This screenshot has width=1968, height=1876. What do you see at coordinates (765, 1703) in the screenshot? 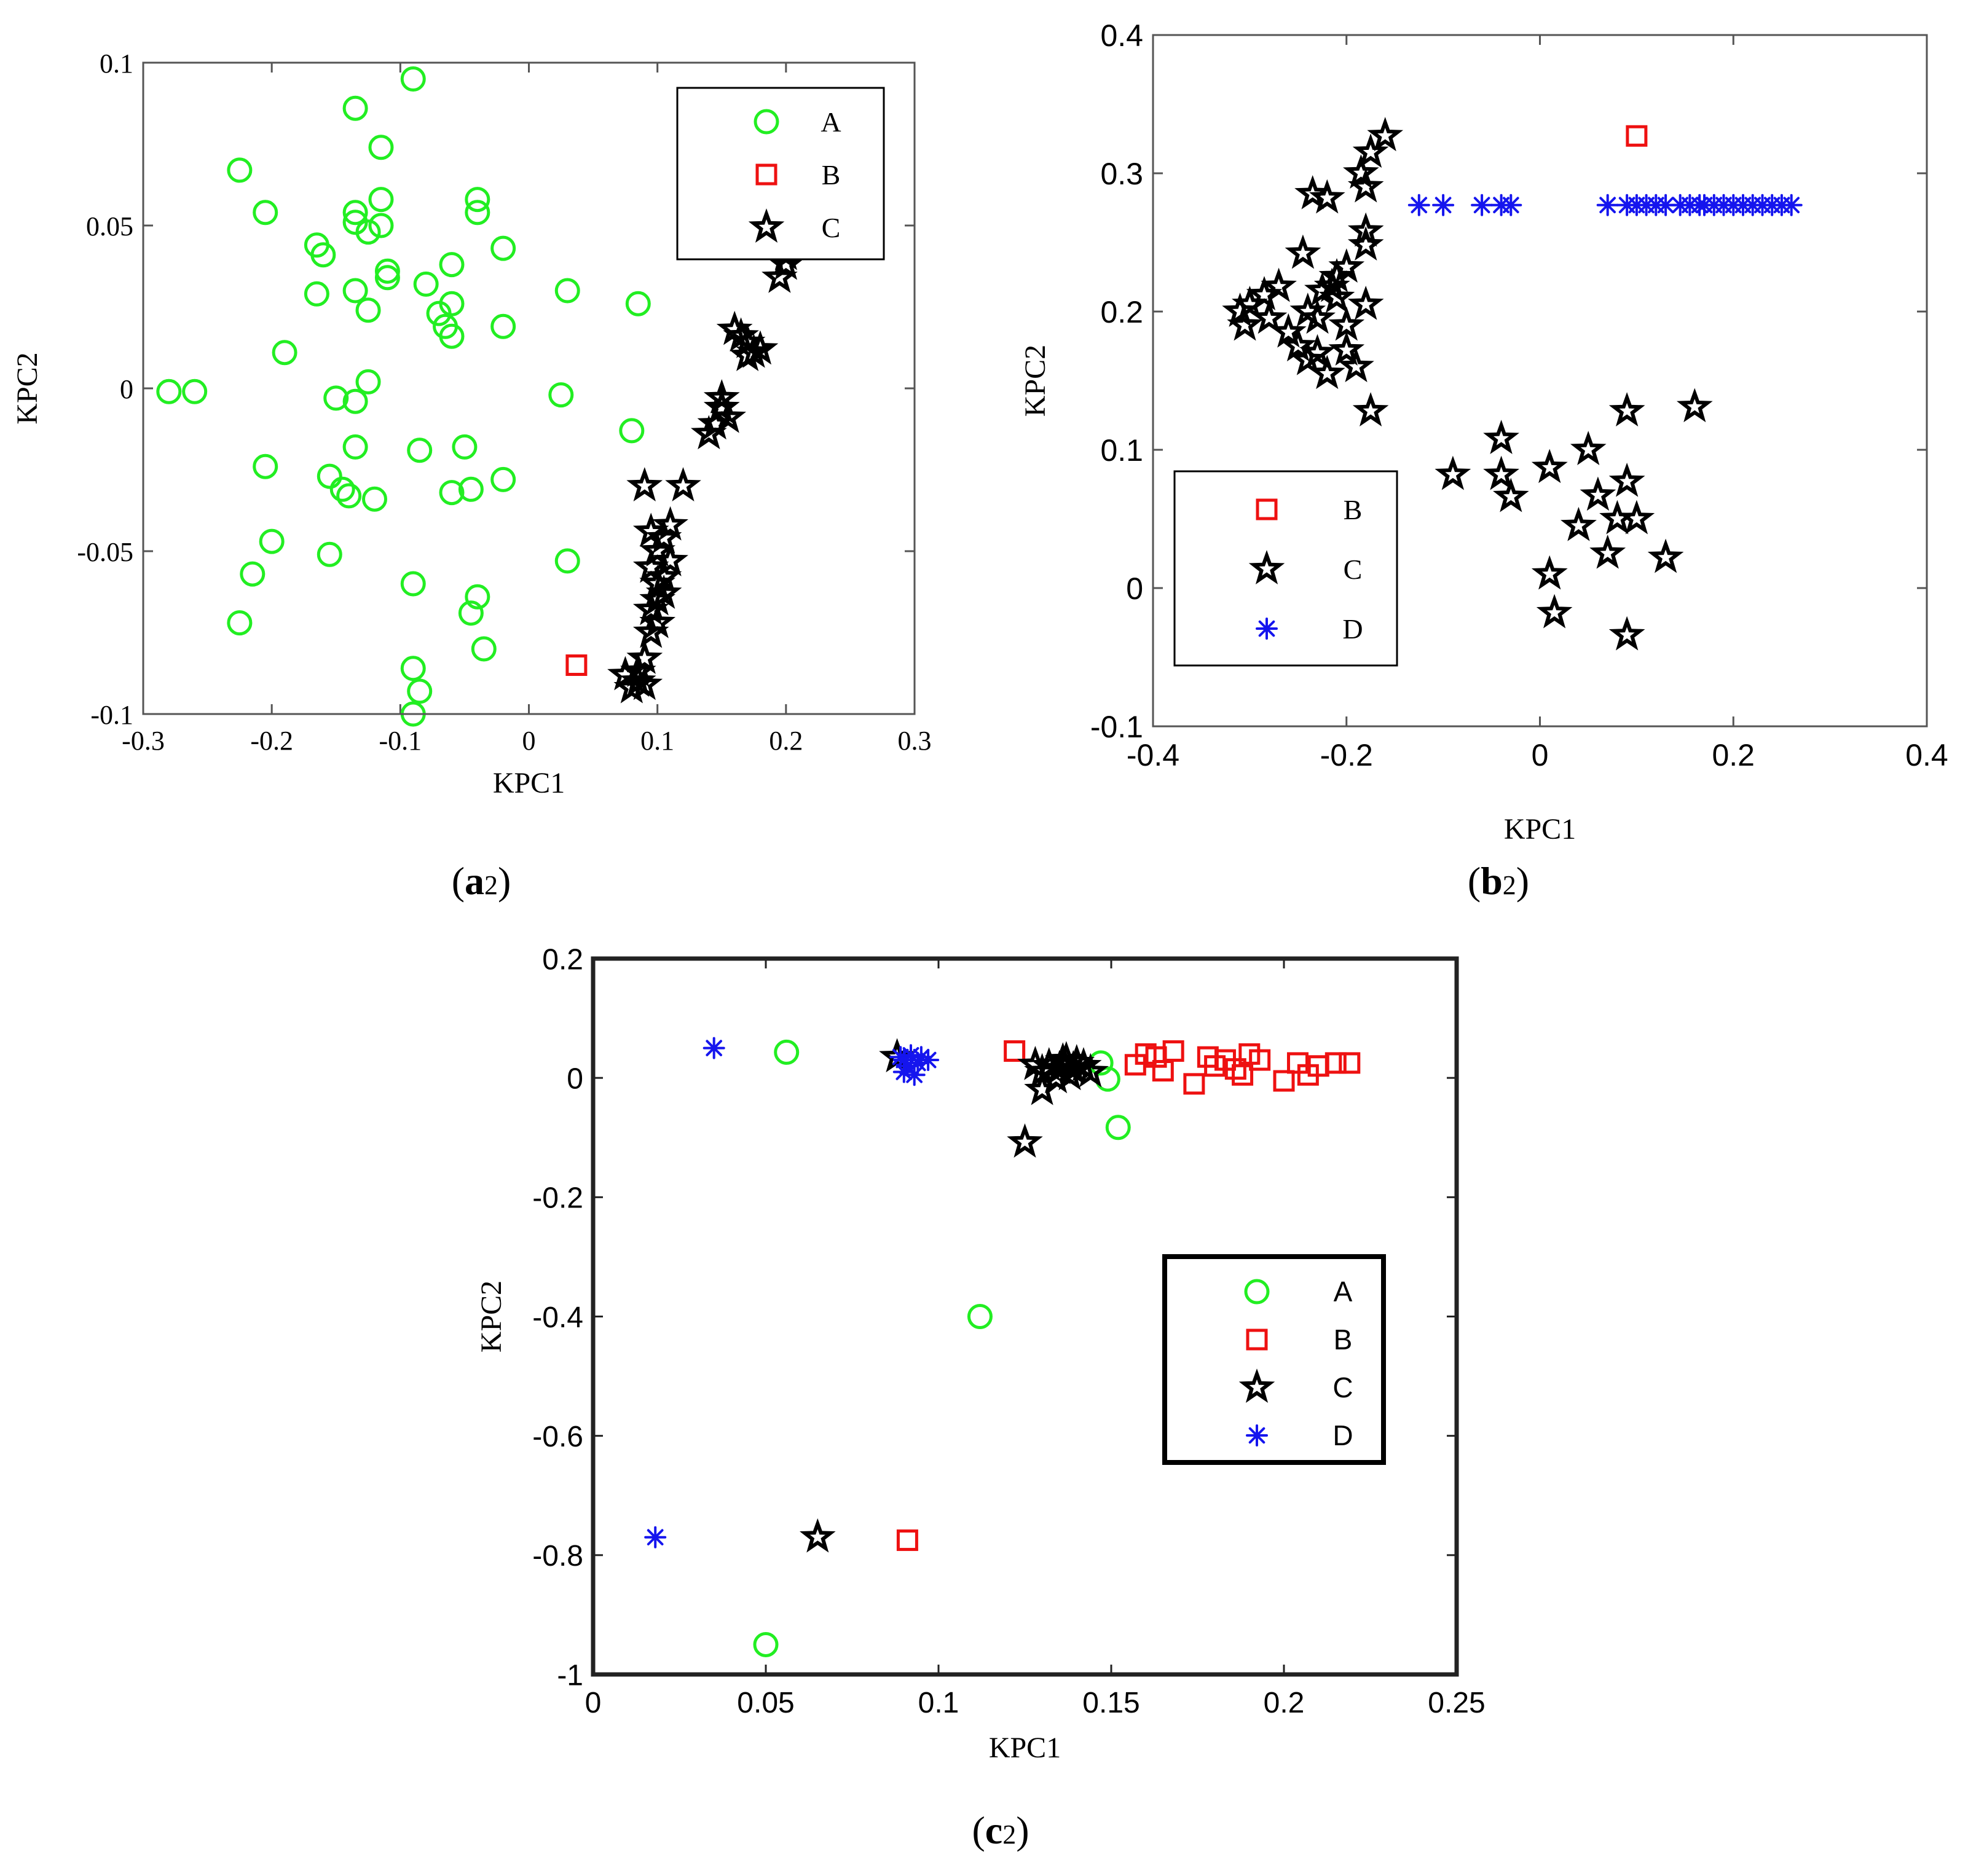
I see `x-tick-label: 0.05` at bounding box center [765, 1703].